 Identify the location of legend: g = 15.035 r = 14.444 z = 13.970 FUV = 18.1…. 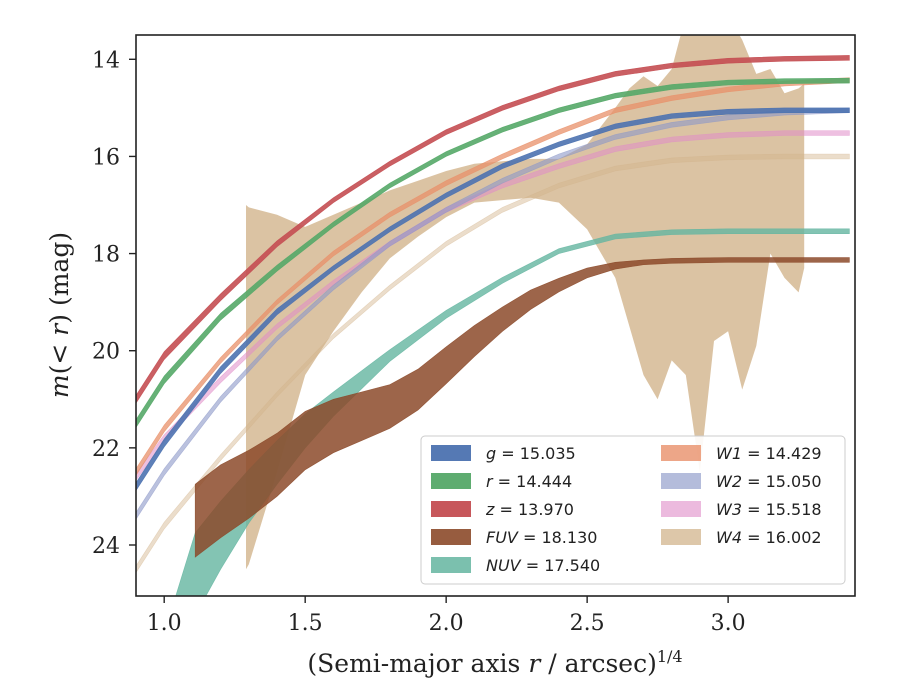
(633, 510).